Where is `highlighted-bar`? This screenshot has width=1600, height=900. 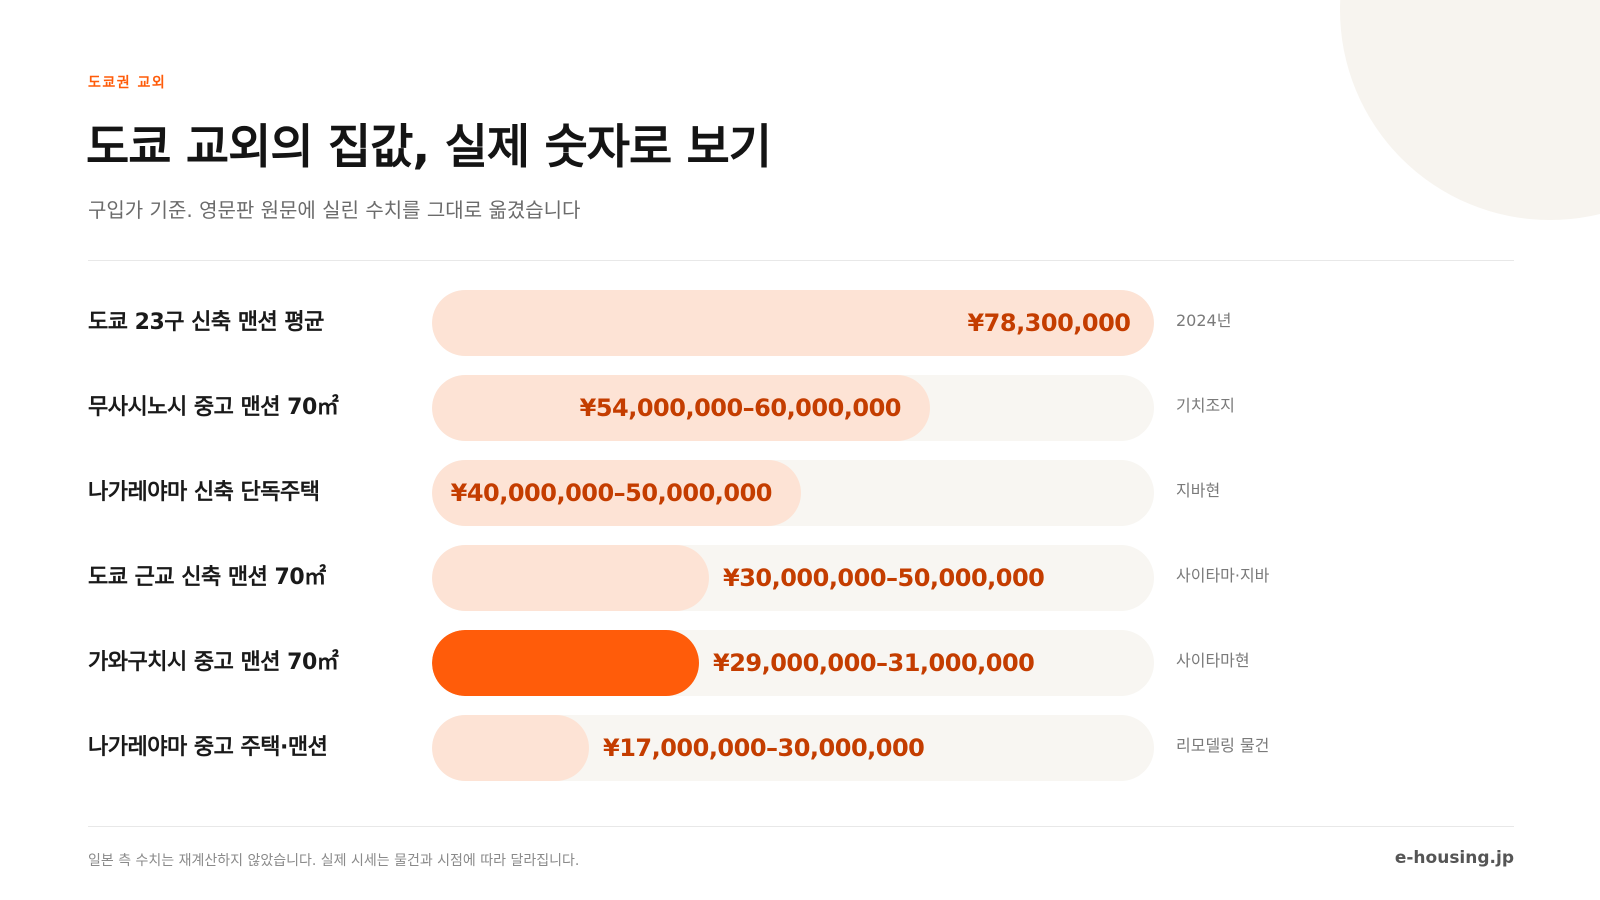 highlighted-bar is located at coordinates (565, 663).